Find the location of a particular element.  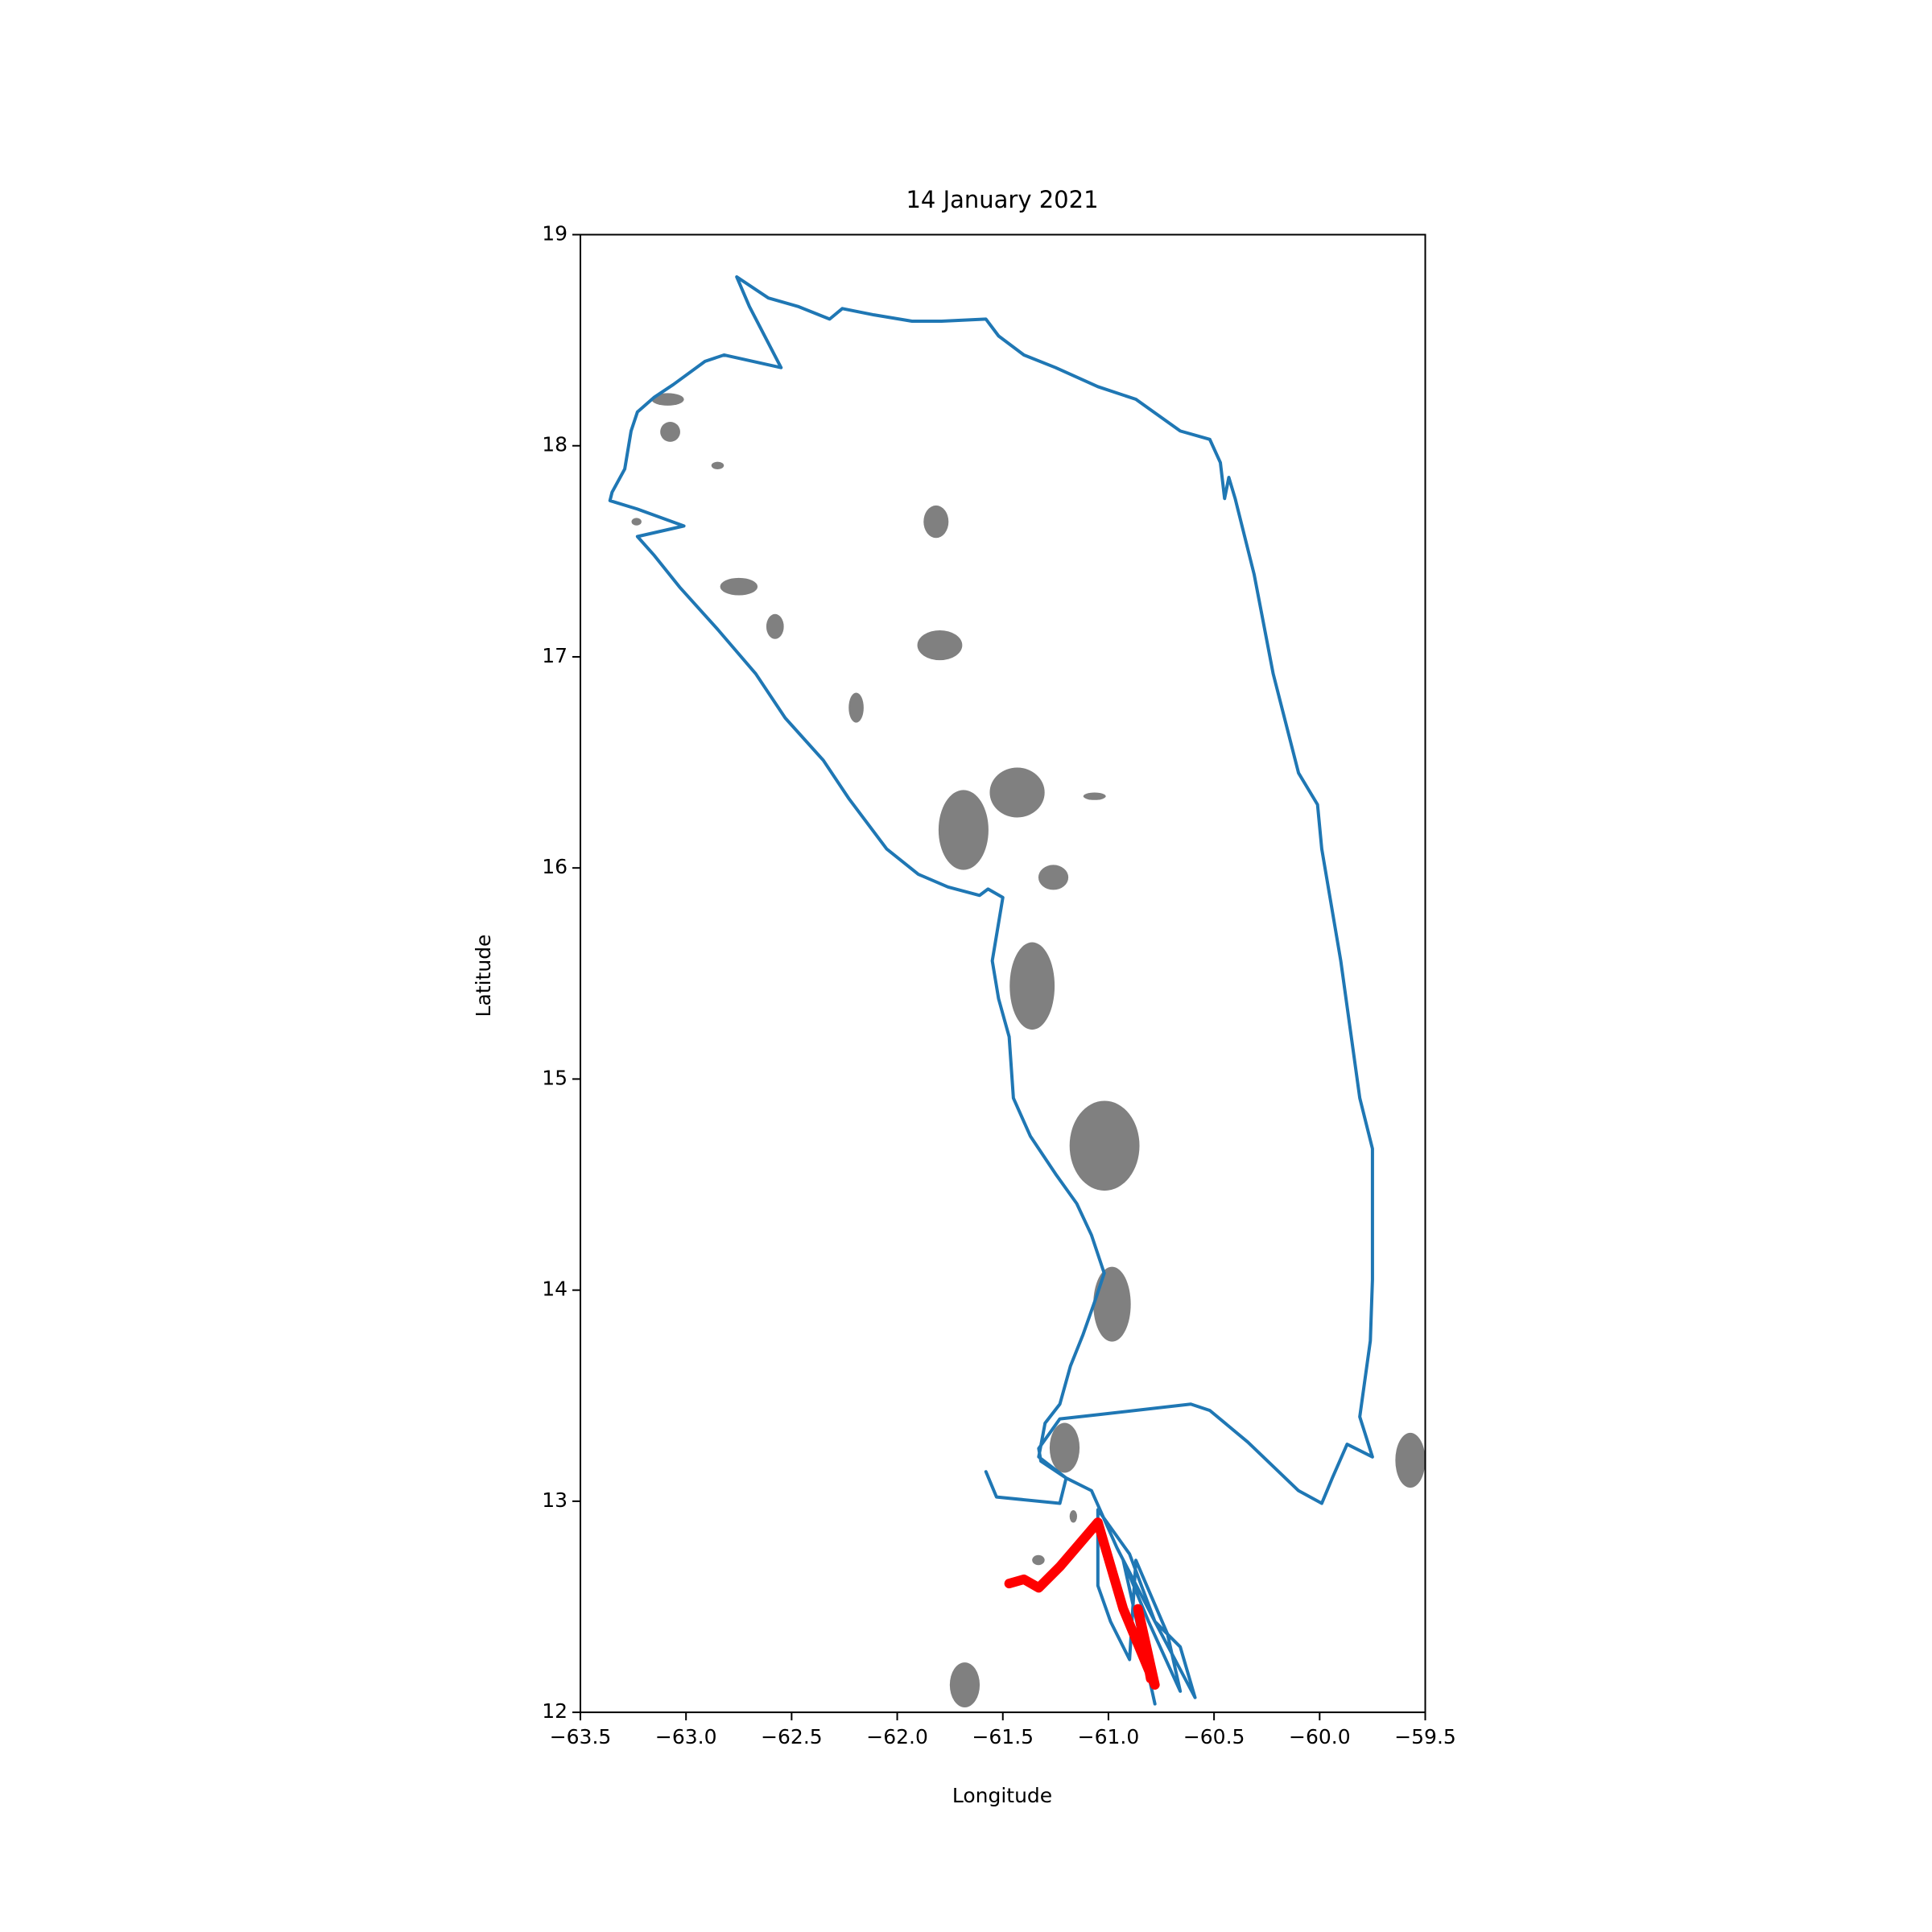

x-tick-label: −60.5 is located at coordinates (1214, 1736).